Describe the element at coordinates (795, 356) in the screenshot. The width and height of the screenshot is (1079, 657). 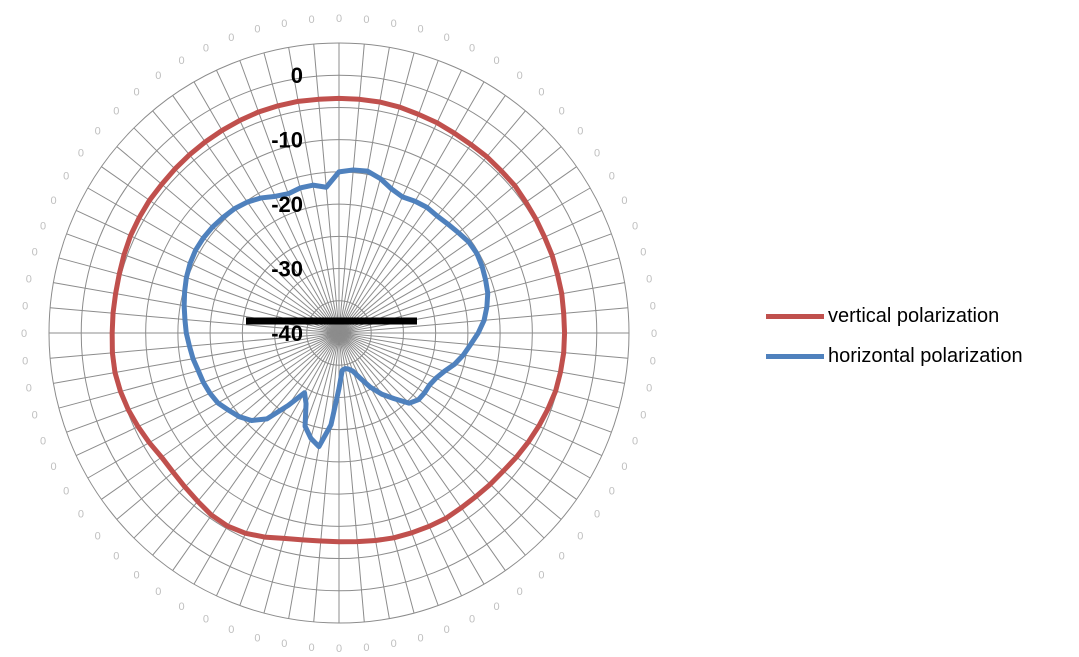
I see `legend-swatch-horizontal` at that location.